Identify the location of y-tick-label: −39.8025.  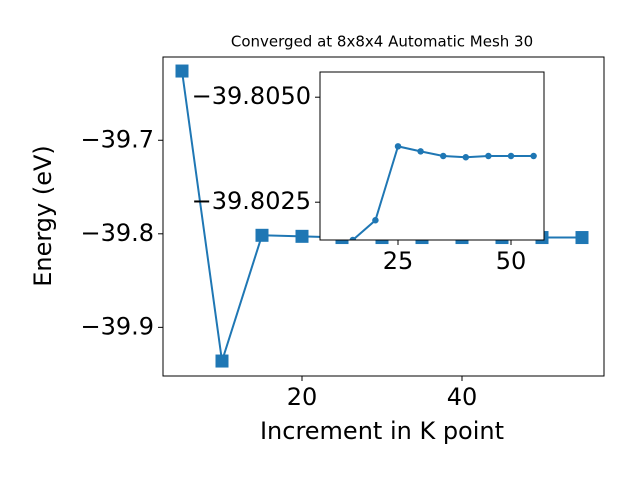
(251, 201).